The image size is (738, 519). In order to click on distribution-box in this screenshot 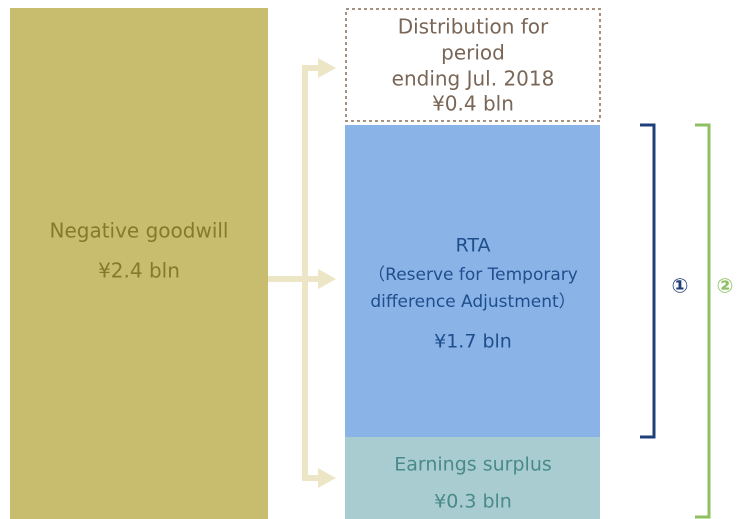, I will do `click(473, 65)`.